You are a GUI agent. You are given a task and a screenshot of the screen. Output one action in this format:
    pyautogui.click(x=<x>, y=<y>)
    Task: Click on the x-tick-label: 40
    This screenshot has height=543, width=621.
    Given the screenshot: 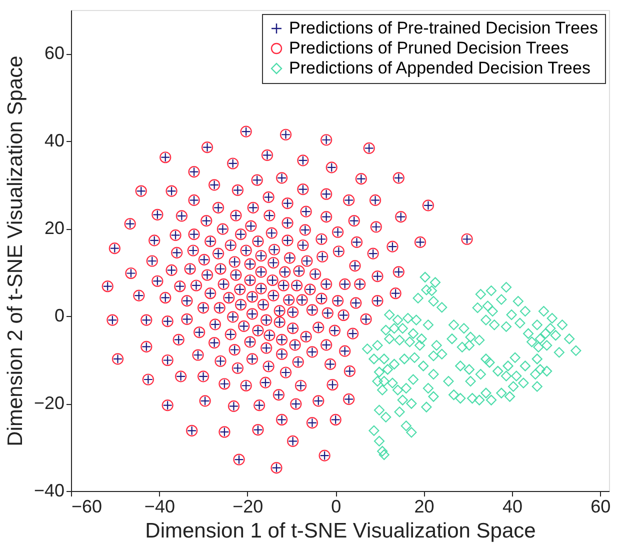 What is the action you would take?
    pyautogui.click(x=512, y=506)
    